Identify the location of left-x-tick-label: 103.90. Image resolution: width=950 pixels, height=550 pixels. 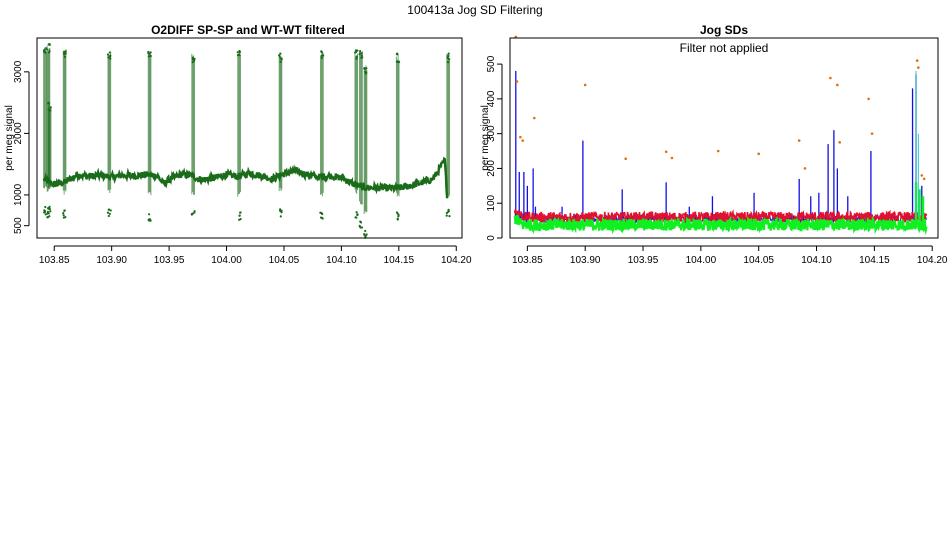
(111, 260).